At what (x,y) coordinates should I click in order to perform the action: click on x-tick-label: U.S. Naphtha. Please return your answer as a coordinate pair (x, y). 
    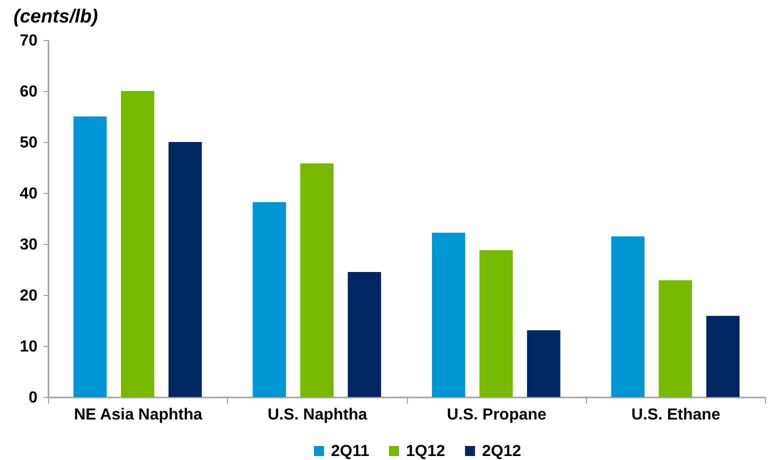
    Looking at the image, I should click on (318, 415).